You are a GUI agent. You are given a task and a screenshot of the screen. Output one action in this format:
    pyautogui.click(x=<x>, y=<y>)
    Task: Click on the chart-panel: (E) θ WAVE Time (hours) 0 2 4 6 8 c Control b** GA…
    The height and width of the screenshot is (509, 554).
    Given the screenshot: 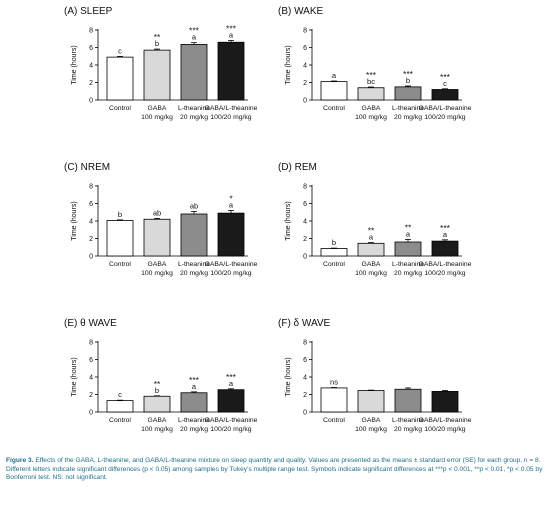 What is the action you would take?
    pyautogui.click(x=161, y=375)
    